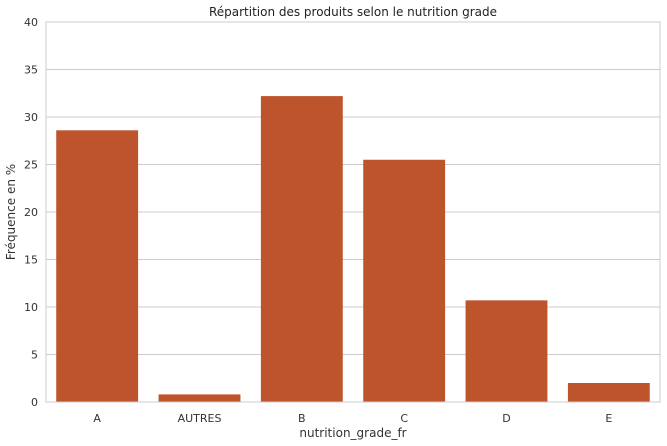  I want to click on x-axis-ticks: A AUTRES B C D E, so click(352, 418).